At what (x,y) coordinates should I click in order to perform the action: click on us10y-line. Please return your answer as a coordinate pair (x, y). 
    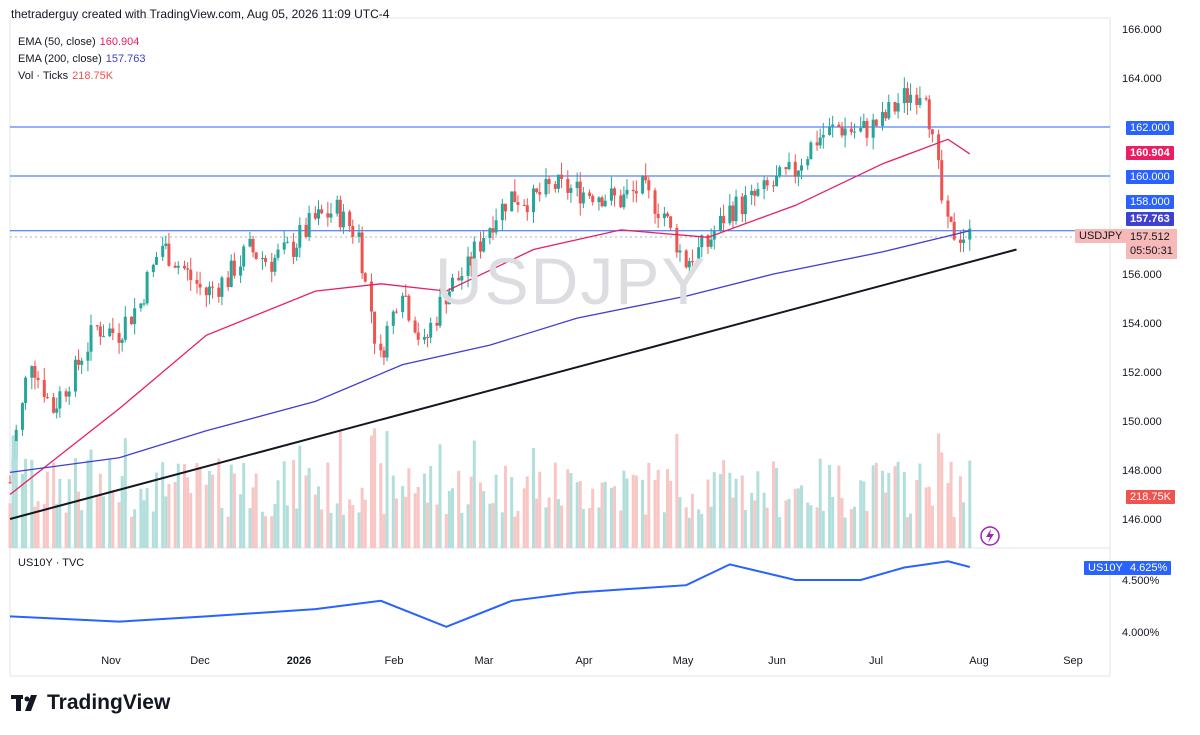
    Looking at the image, I should click on (490, 594).